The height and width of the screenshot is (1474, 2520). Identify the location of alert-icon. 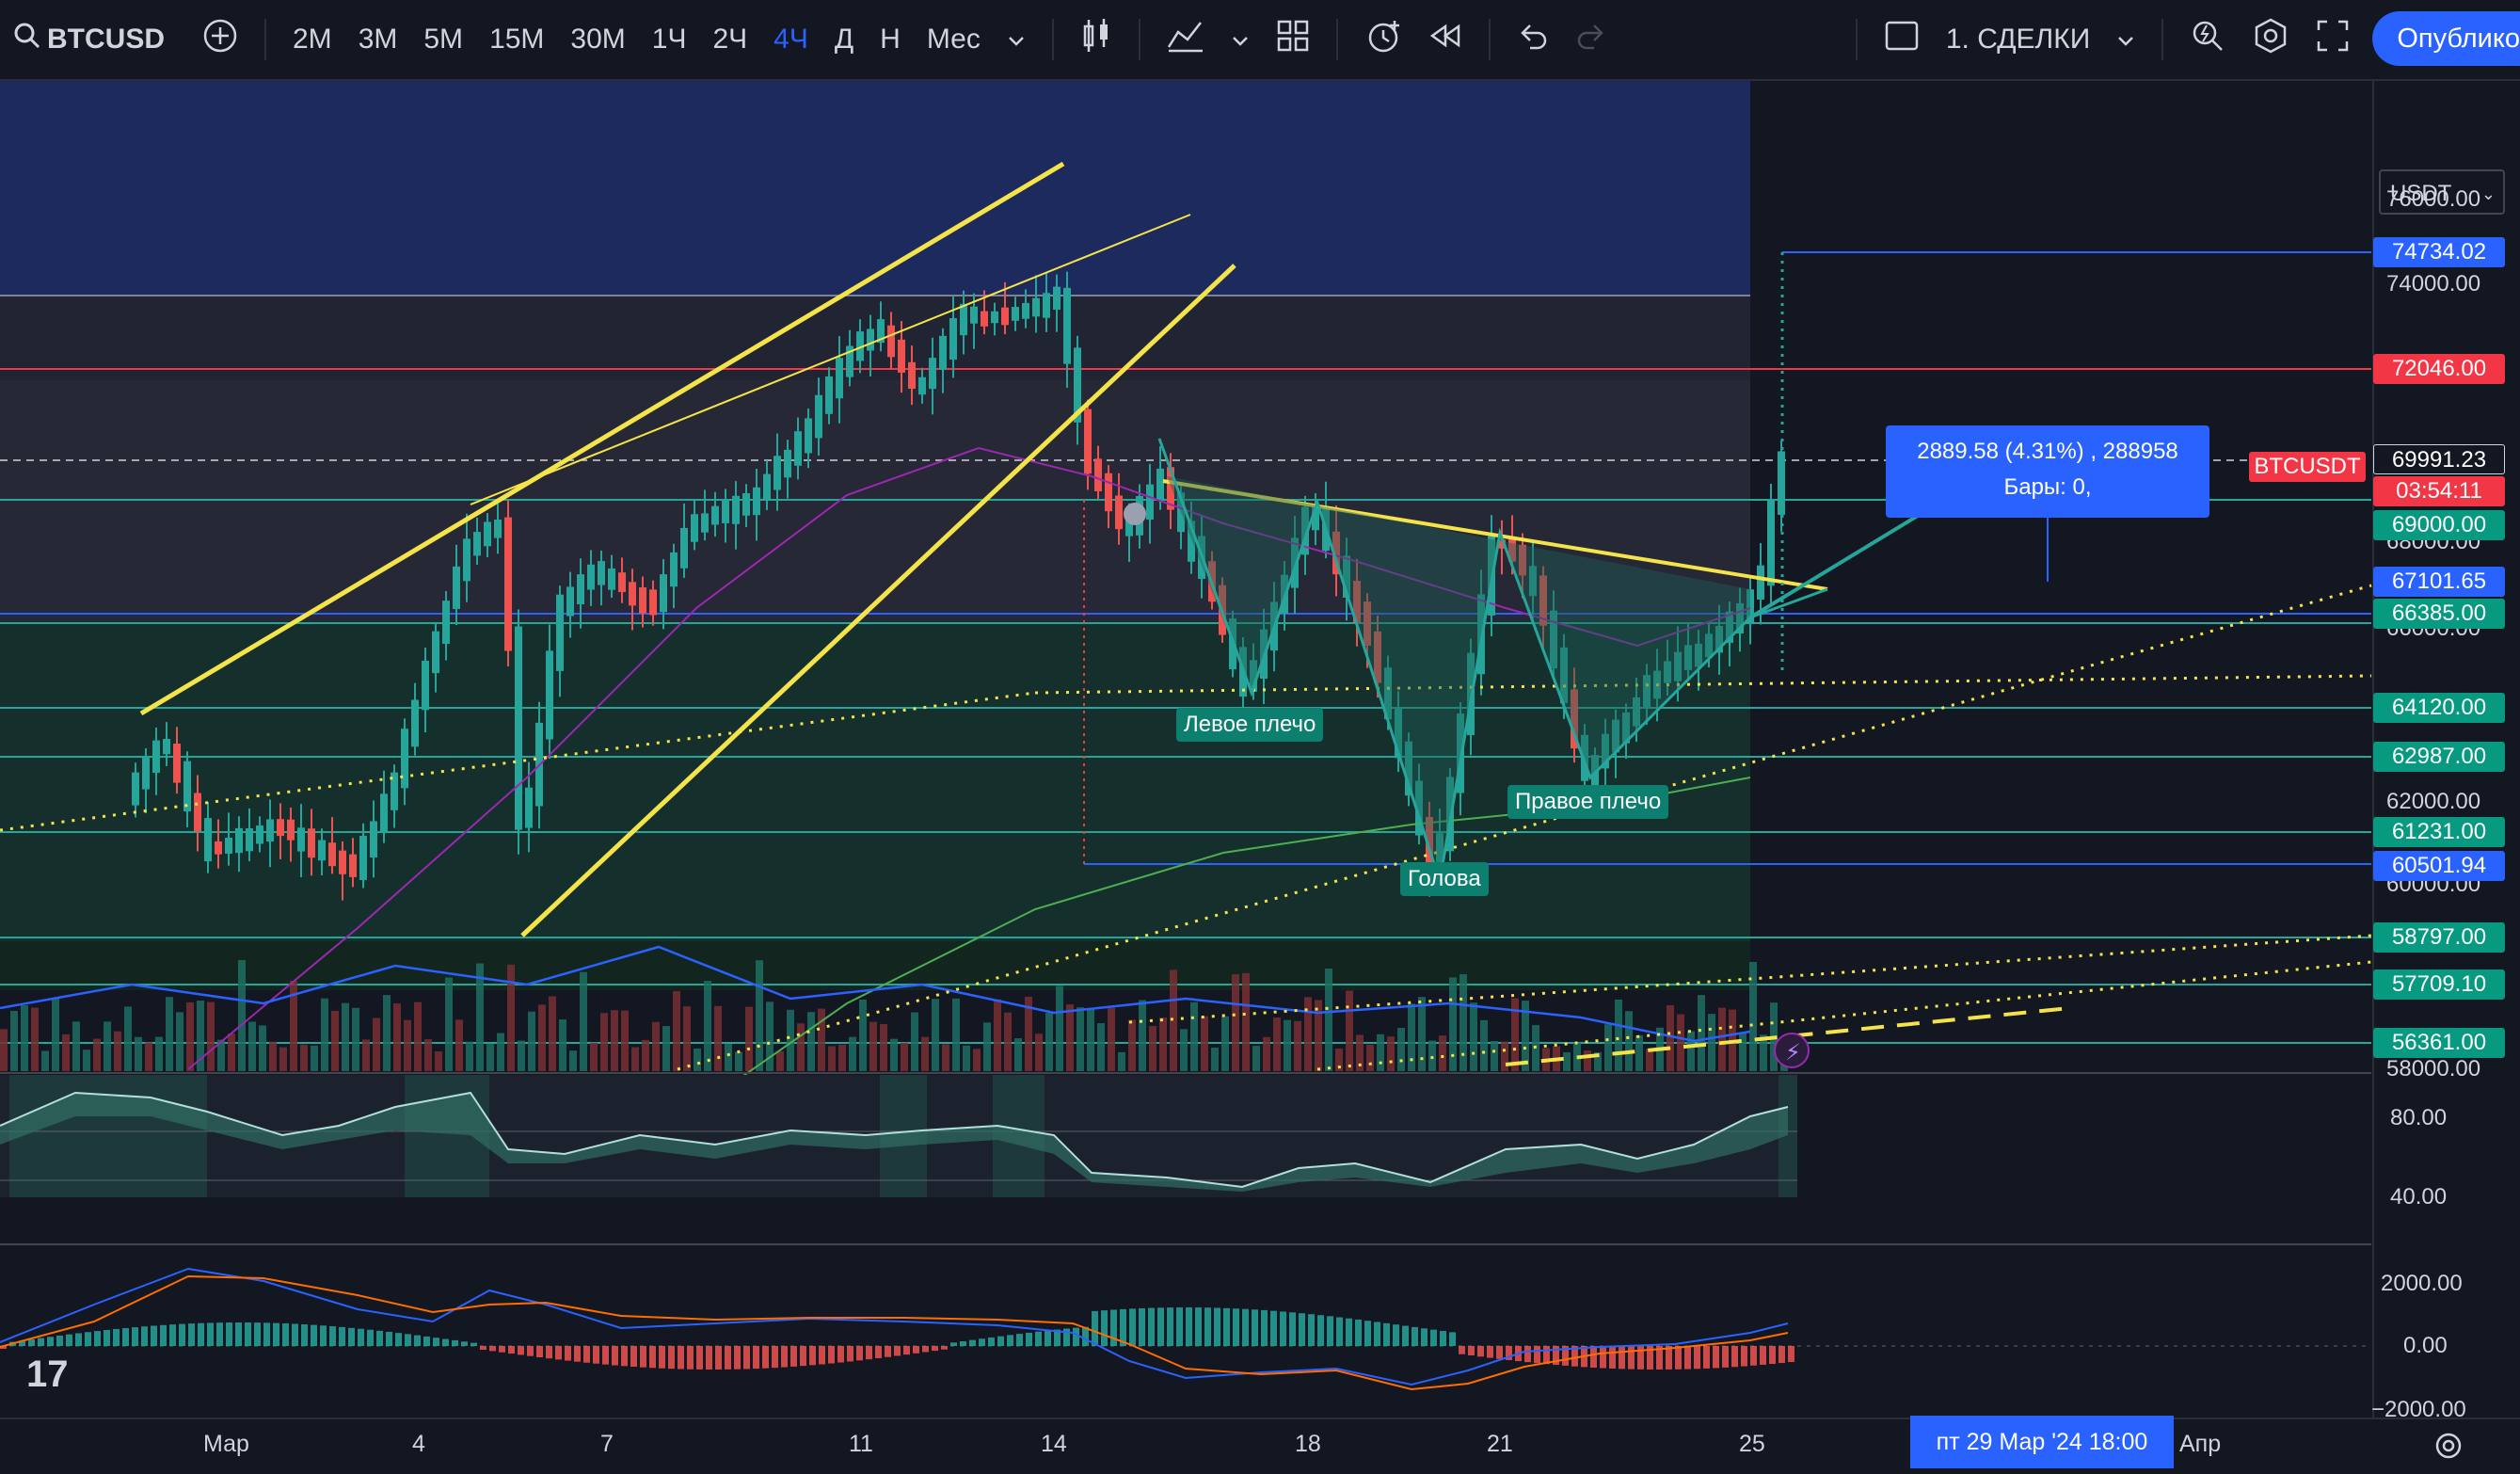
(1383, 39).